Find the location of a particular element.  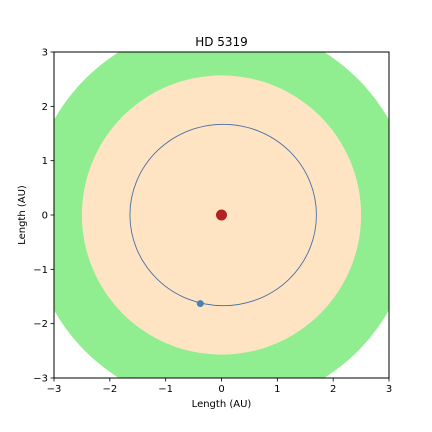

star-marker is located at coordinates (221, 215).